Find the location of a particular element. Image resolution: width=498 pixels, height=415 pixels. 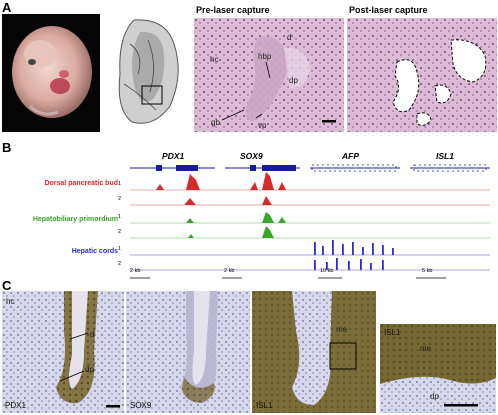

rep-hepatobiliary-1: 1 is located at coordinates (120, 217).